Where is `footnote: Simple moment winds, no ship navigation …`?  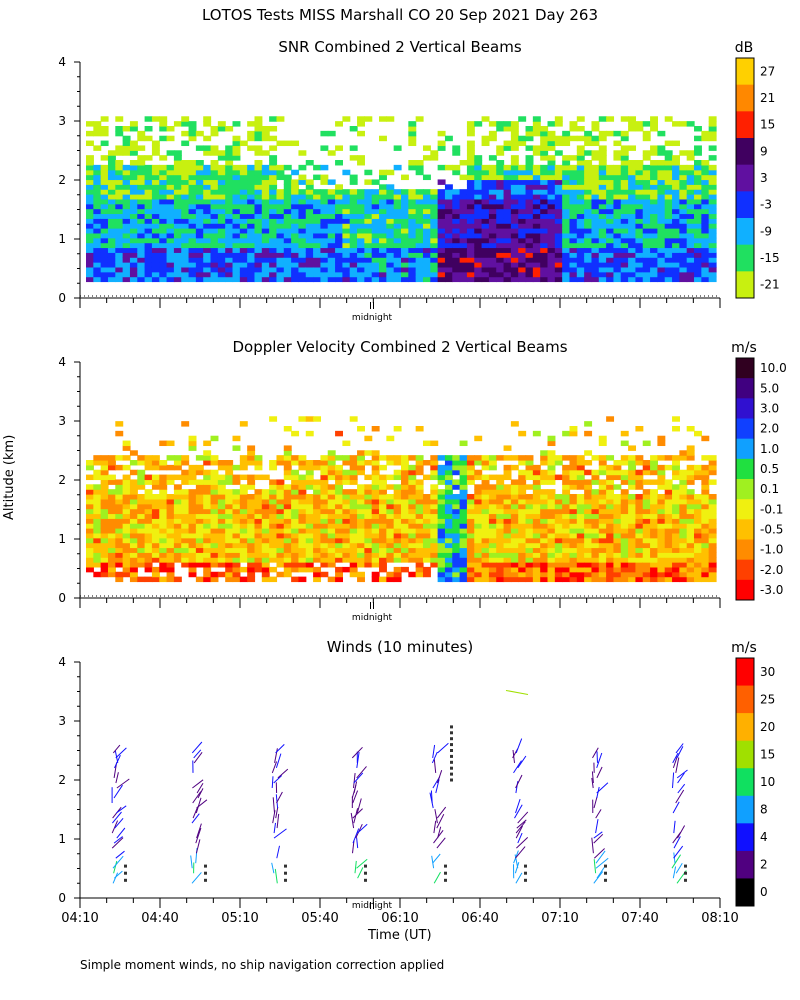 footnote: Simple moment winds, no ship navigation … is located at coordinates (262, 965).